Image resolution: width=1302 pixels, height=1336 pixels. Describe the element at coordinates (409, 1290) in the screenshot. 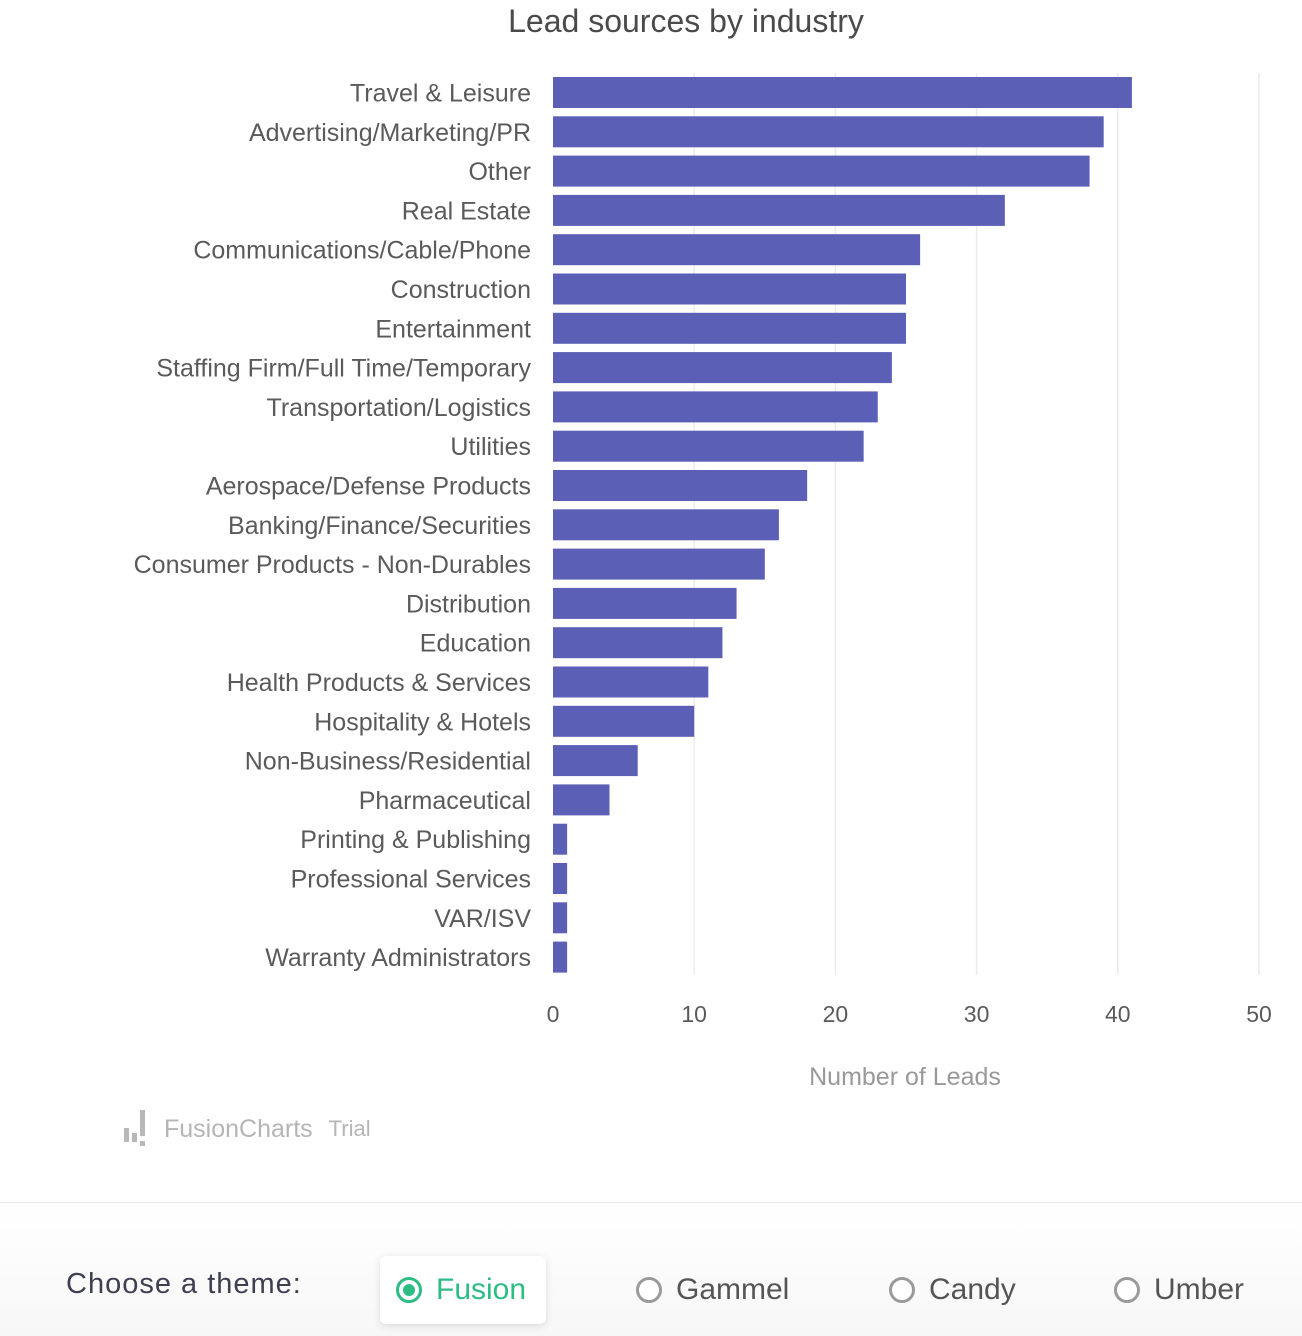

I see `radio-selected-icon` at that location.